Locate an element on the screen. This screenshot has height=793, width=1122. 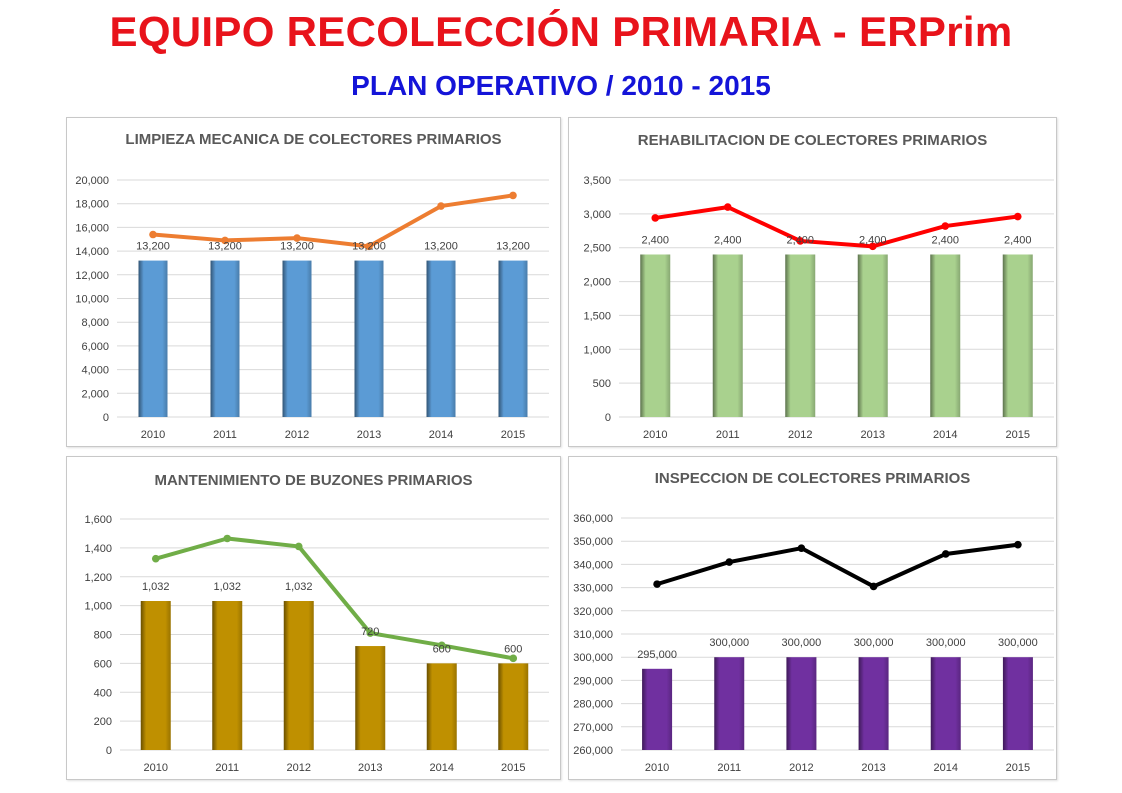
line-point-2014 is located at coordinates (441, 206).